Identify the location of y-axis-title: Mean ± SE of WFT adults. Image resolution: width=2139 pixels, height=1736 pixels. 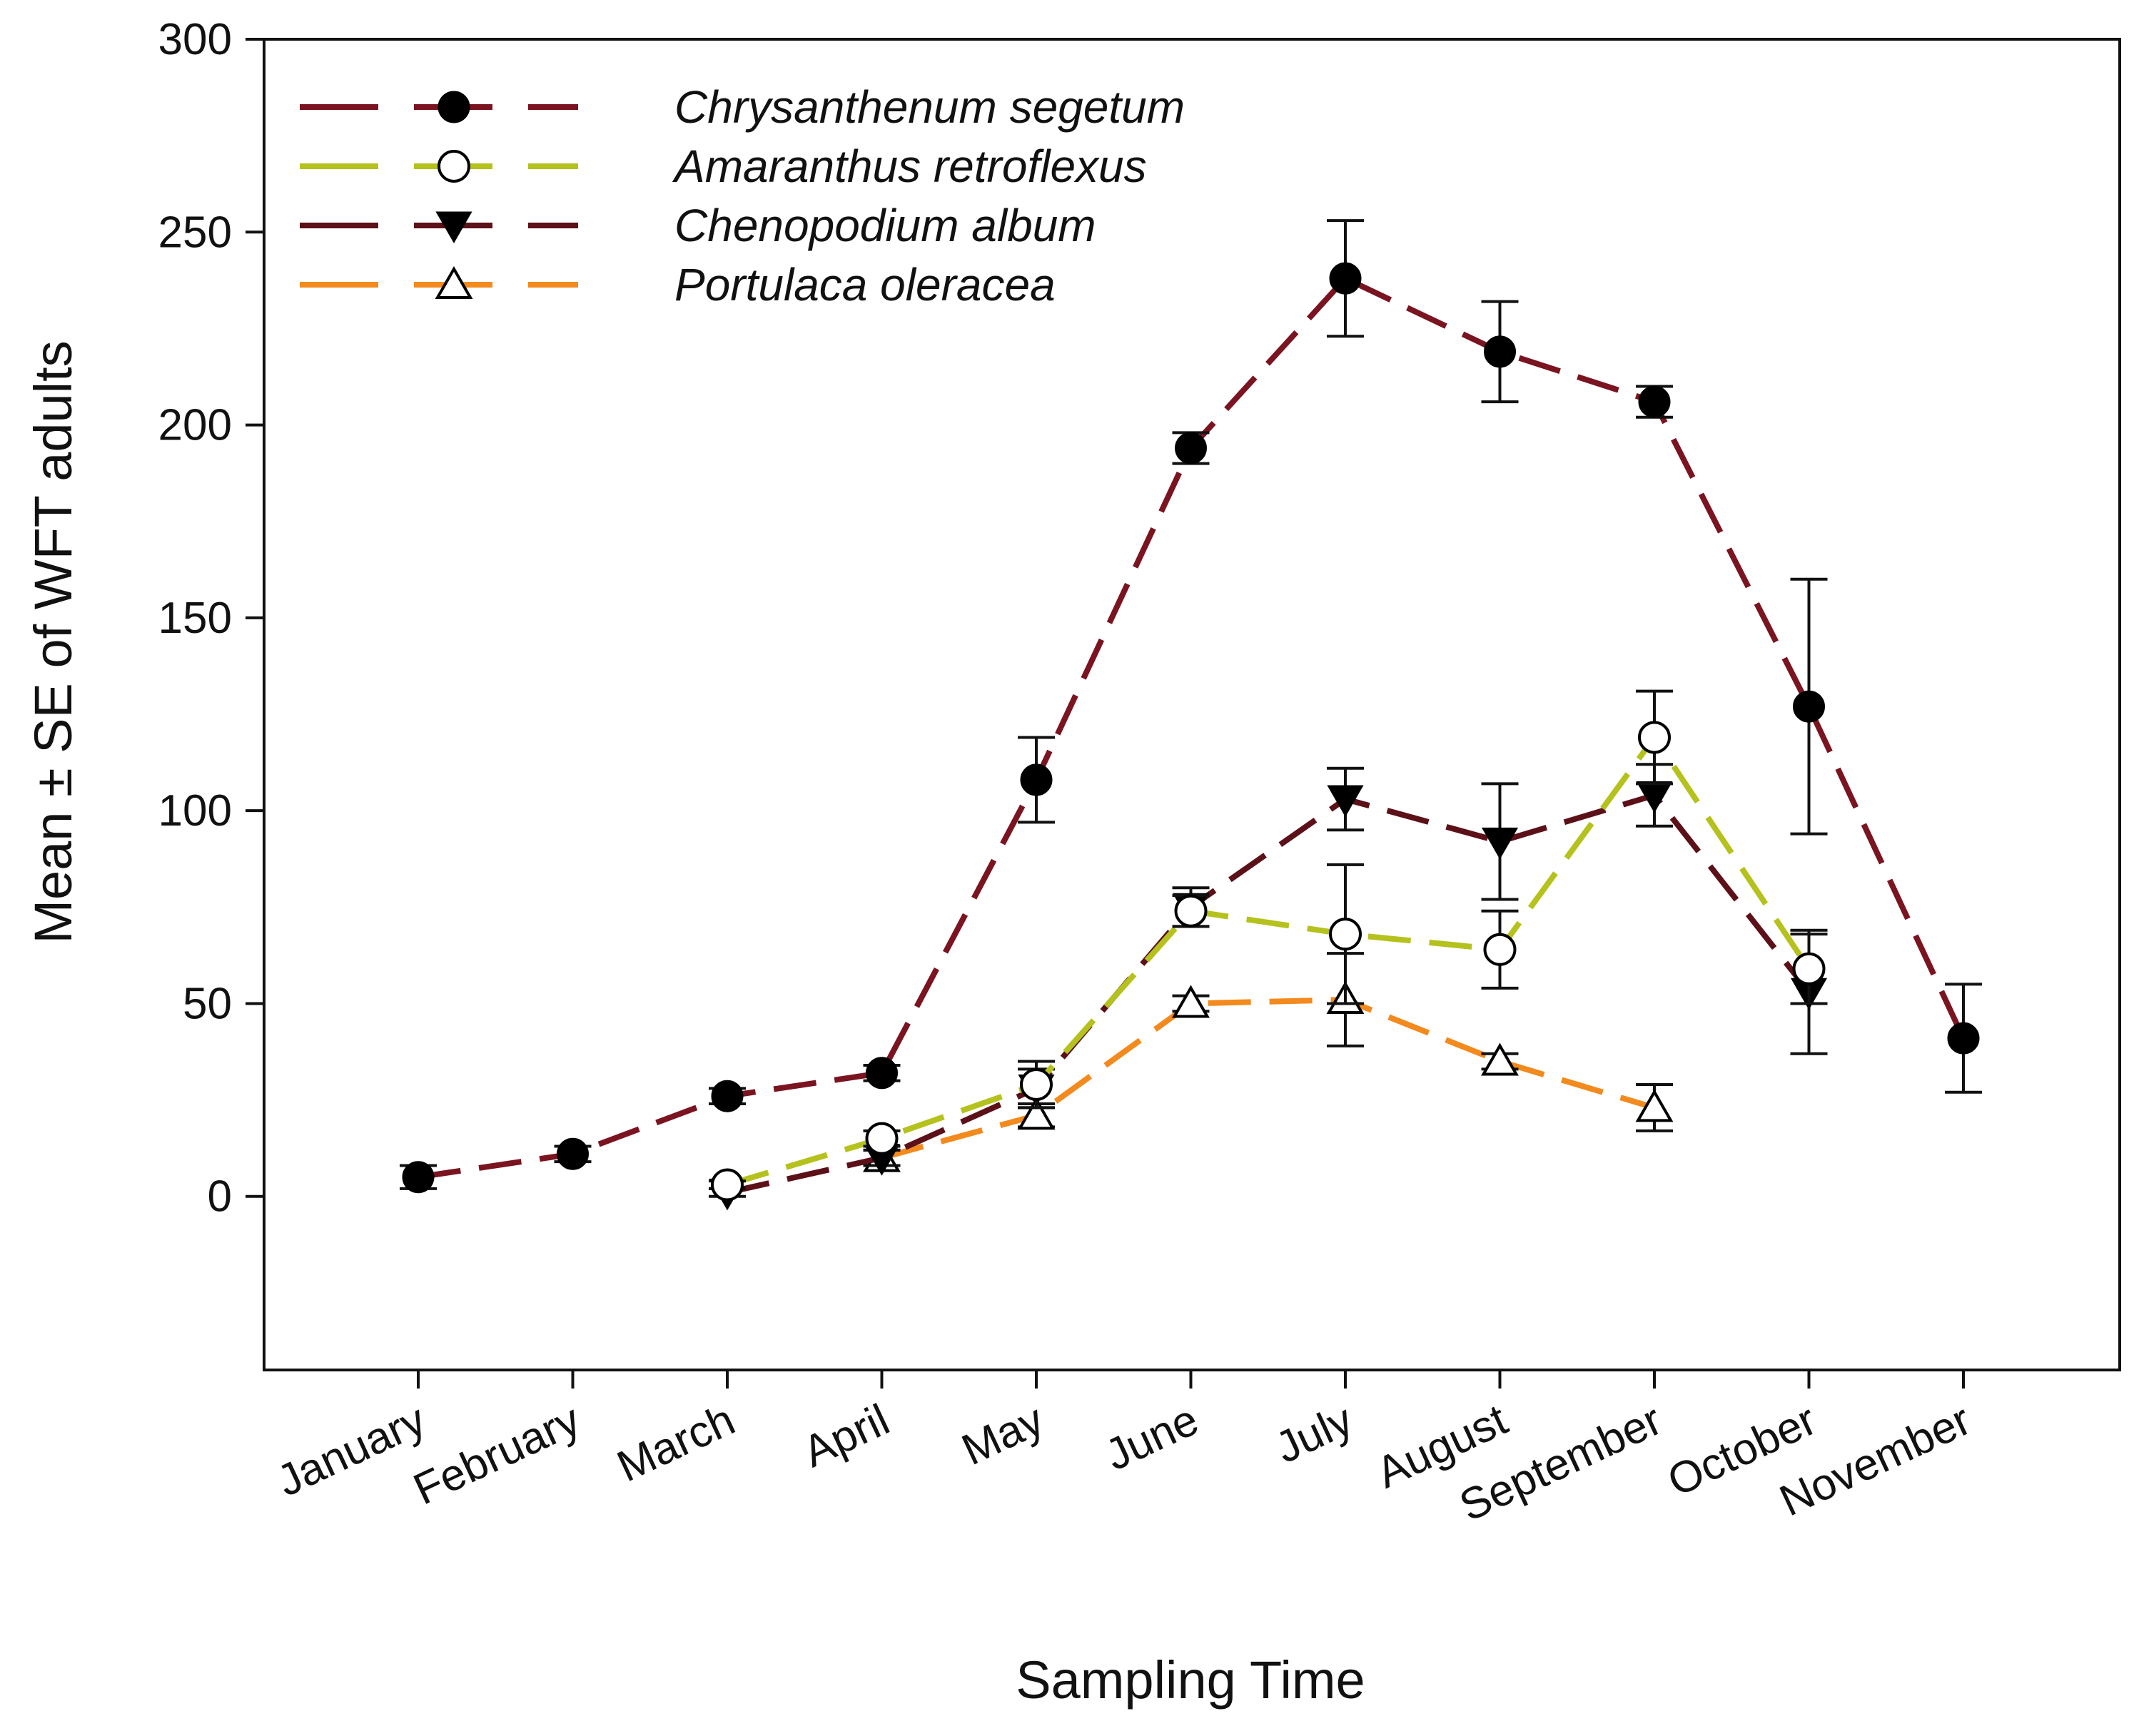
(53, 641).